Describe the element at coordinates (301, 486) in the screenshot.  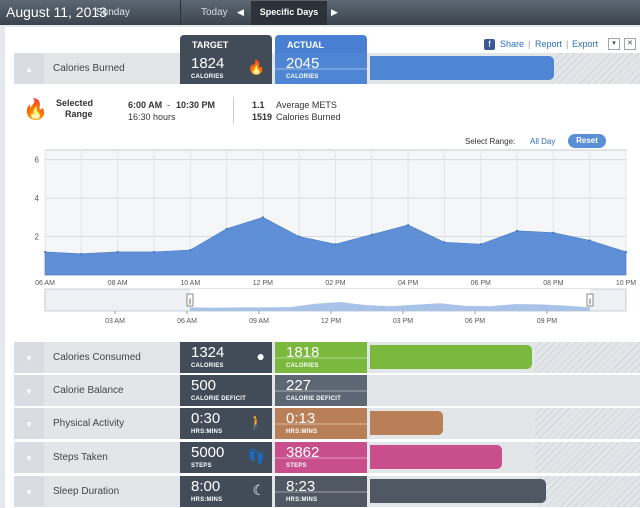
I see `actual-value: 8:23` at that location.